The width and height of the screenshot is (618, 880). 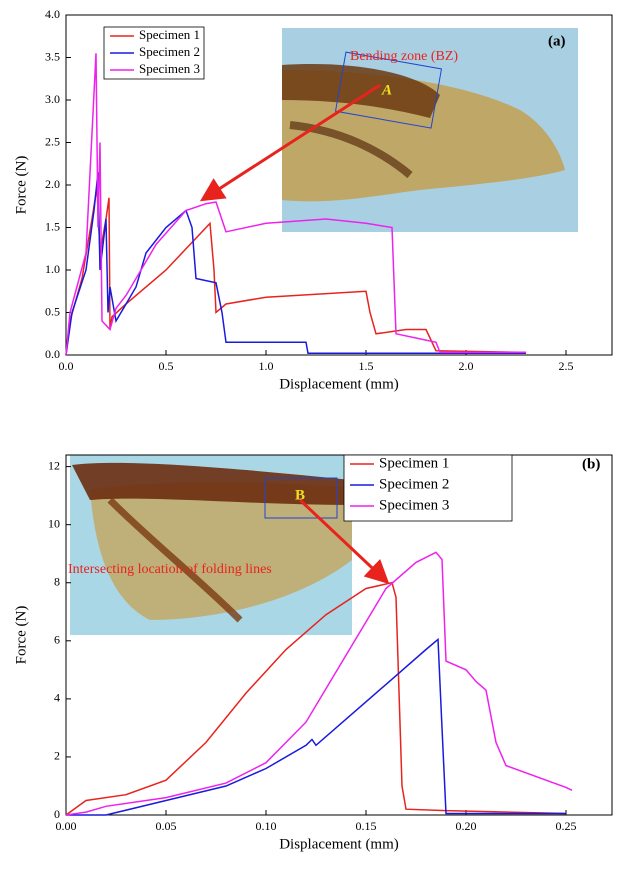 I want to click on y-tick-label: 10, so click(x=54, y=523).